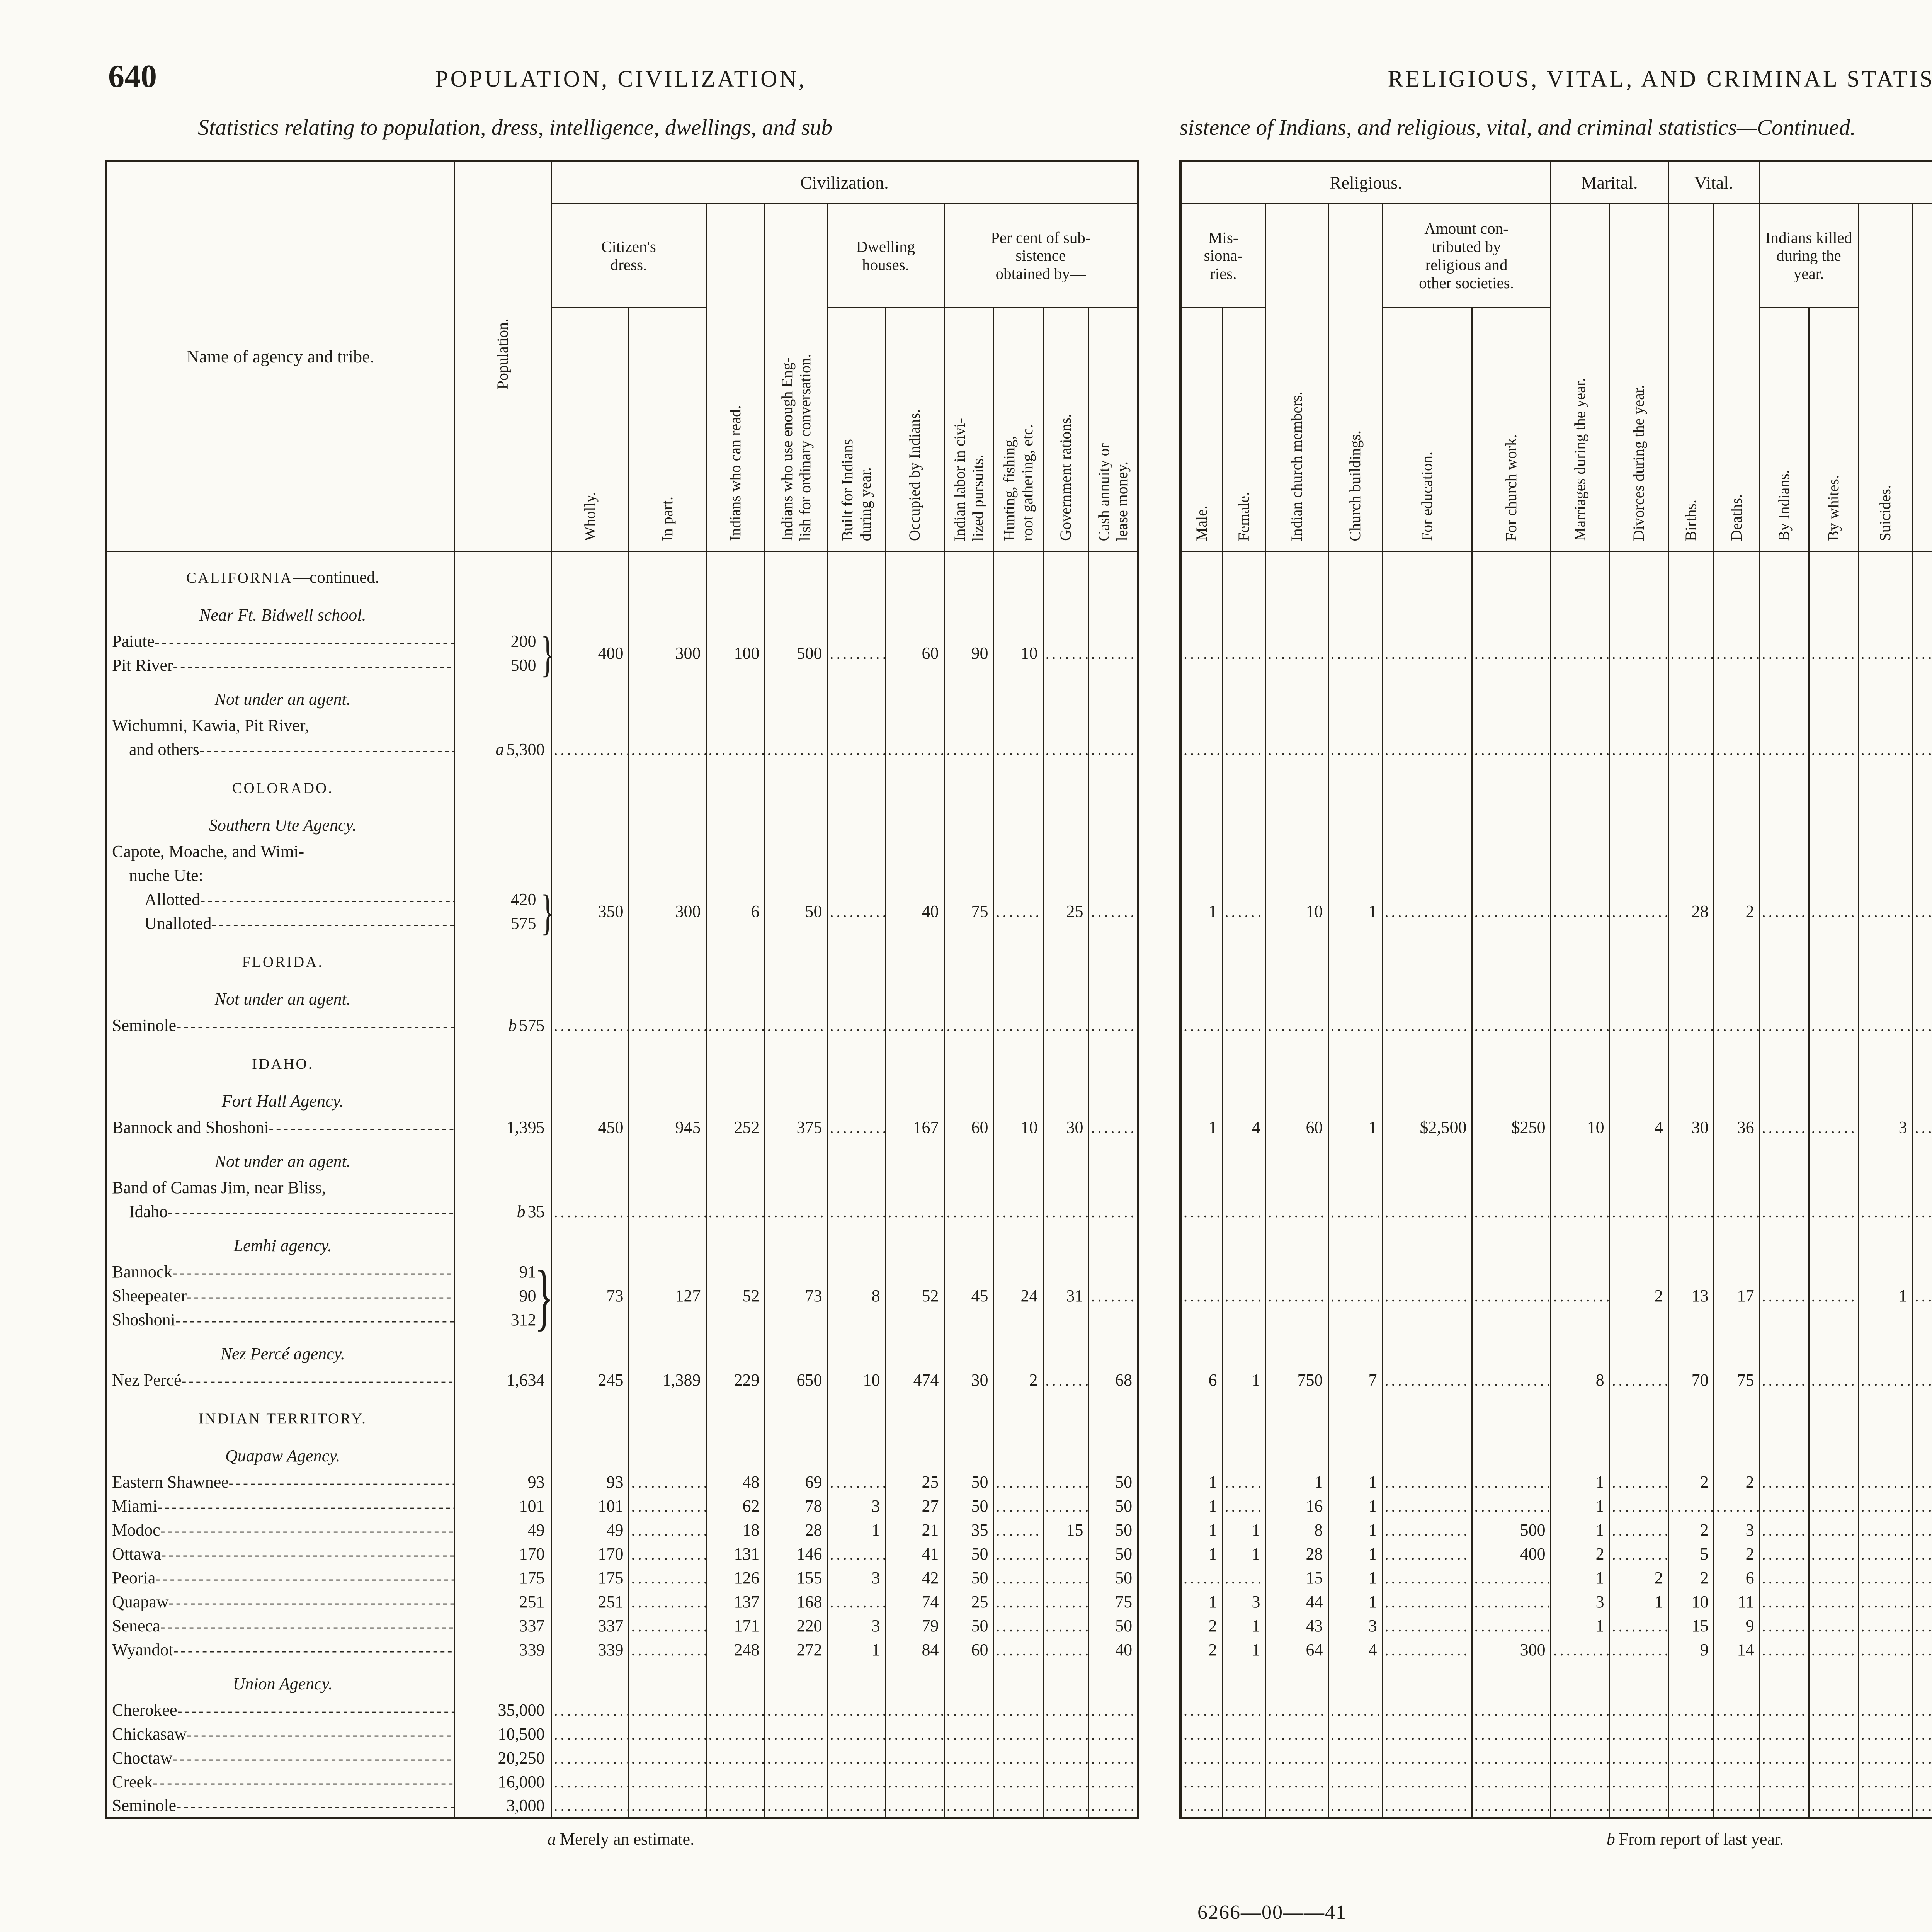  Describe the element at coordinates (621, 1839) in the screenshot. I see `left-footnote: a Merely an estimate.` at that location.